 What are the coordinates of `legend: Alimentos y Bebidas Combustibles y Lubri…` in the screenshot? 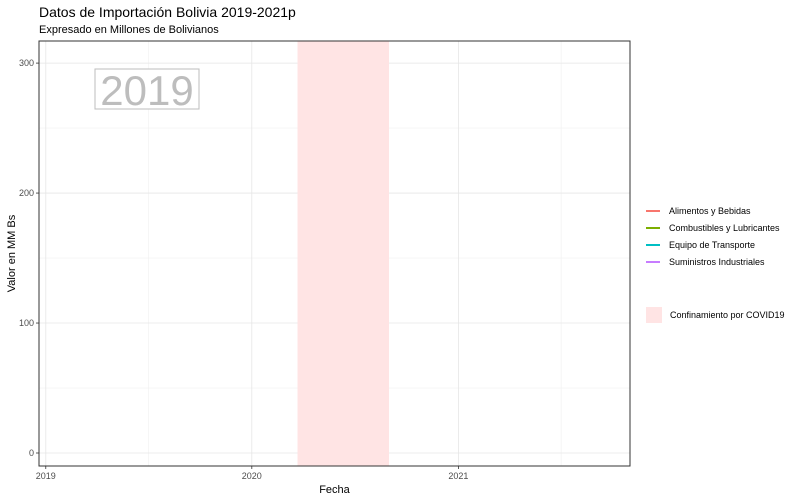 It's located at (713, 236).